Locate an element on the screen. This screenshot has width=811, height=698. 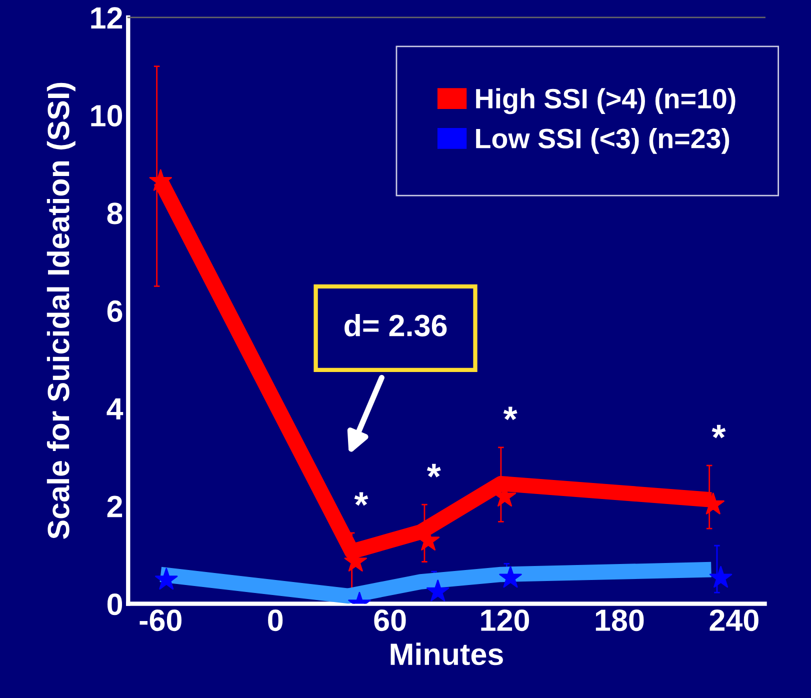
annotation: d= 2.36 is located at coordinates (395, 325).